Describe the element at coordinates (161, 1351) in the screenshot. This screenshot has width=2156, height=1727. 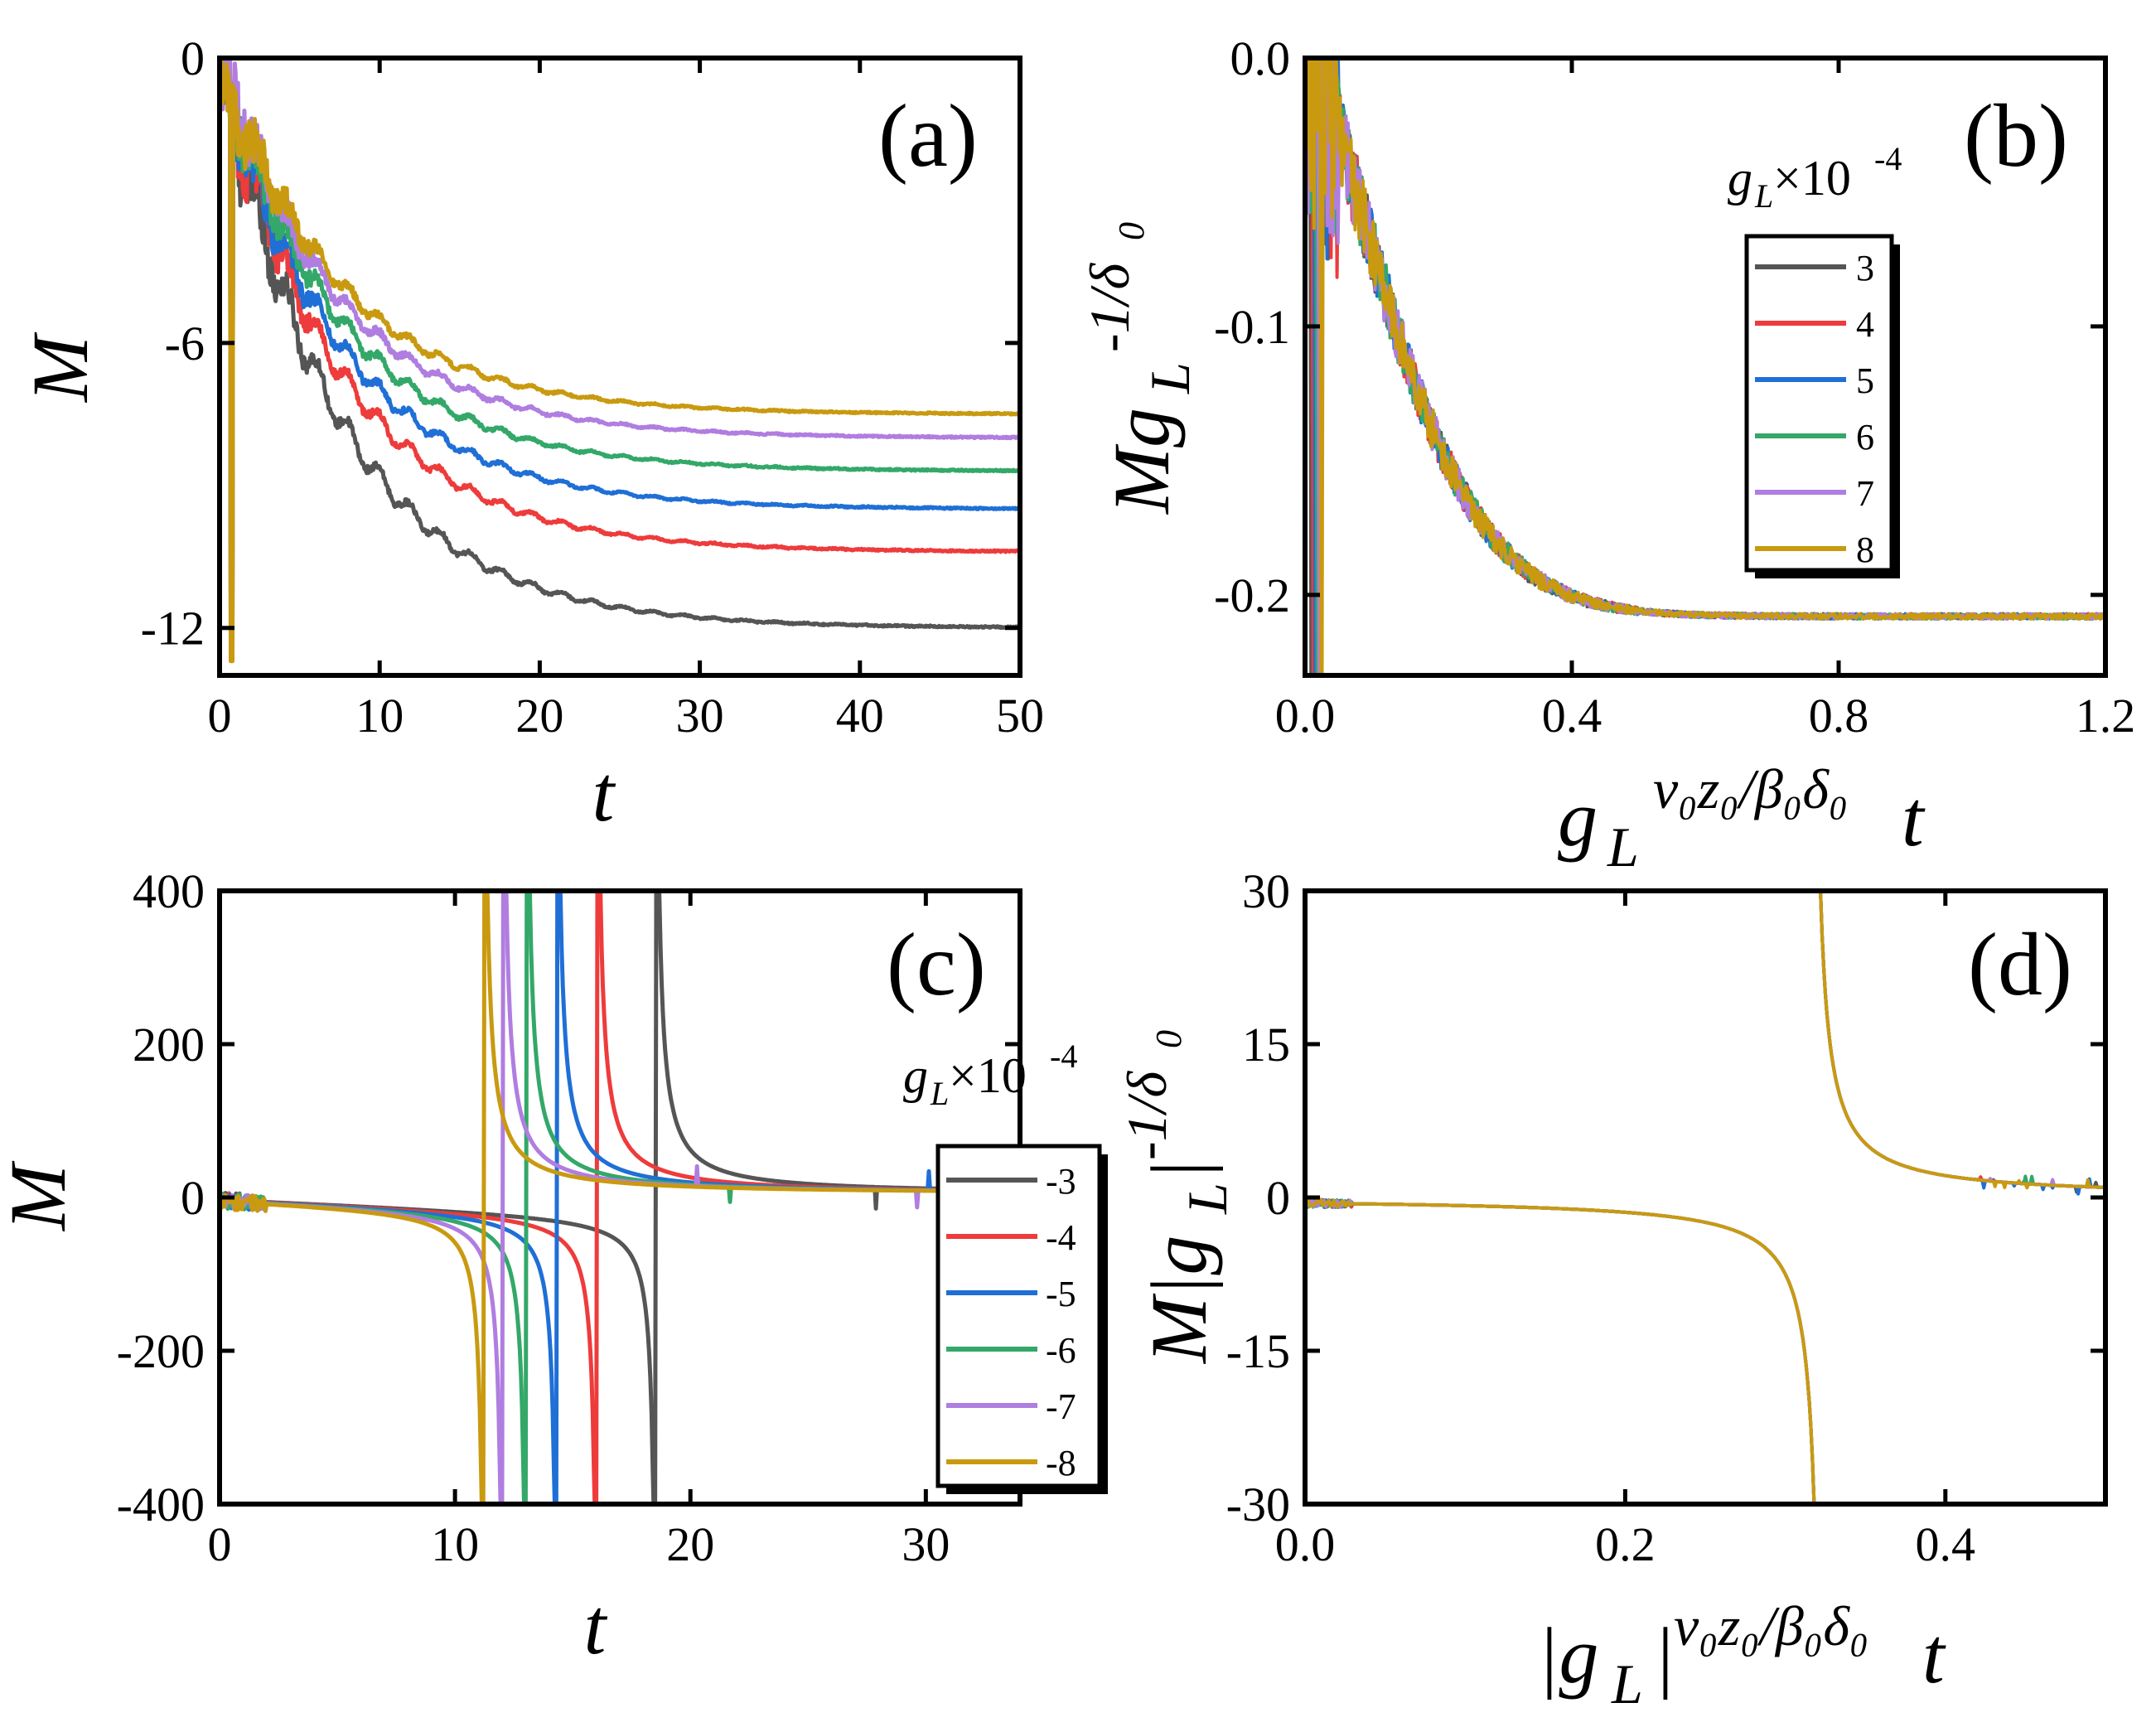
I see `y-tick-label: -200` at that location.